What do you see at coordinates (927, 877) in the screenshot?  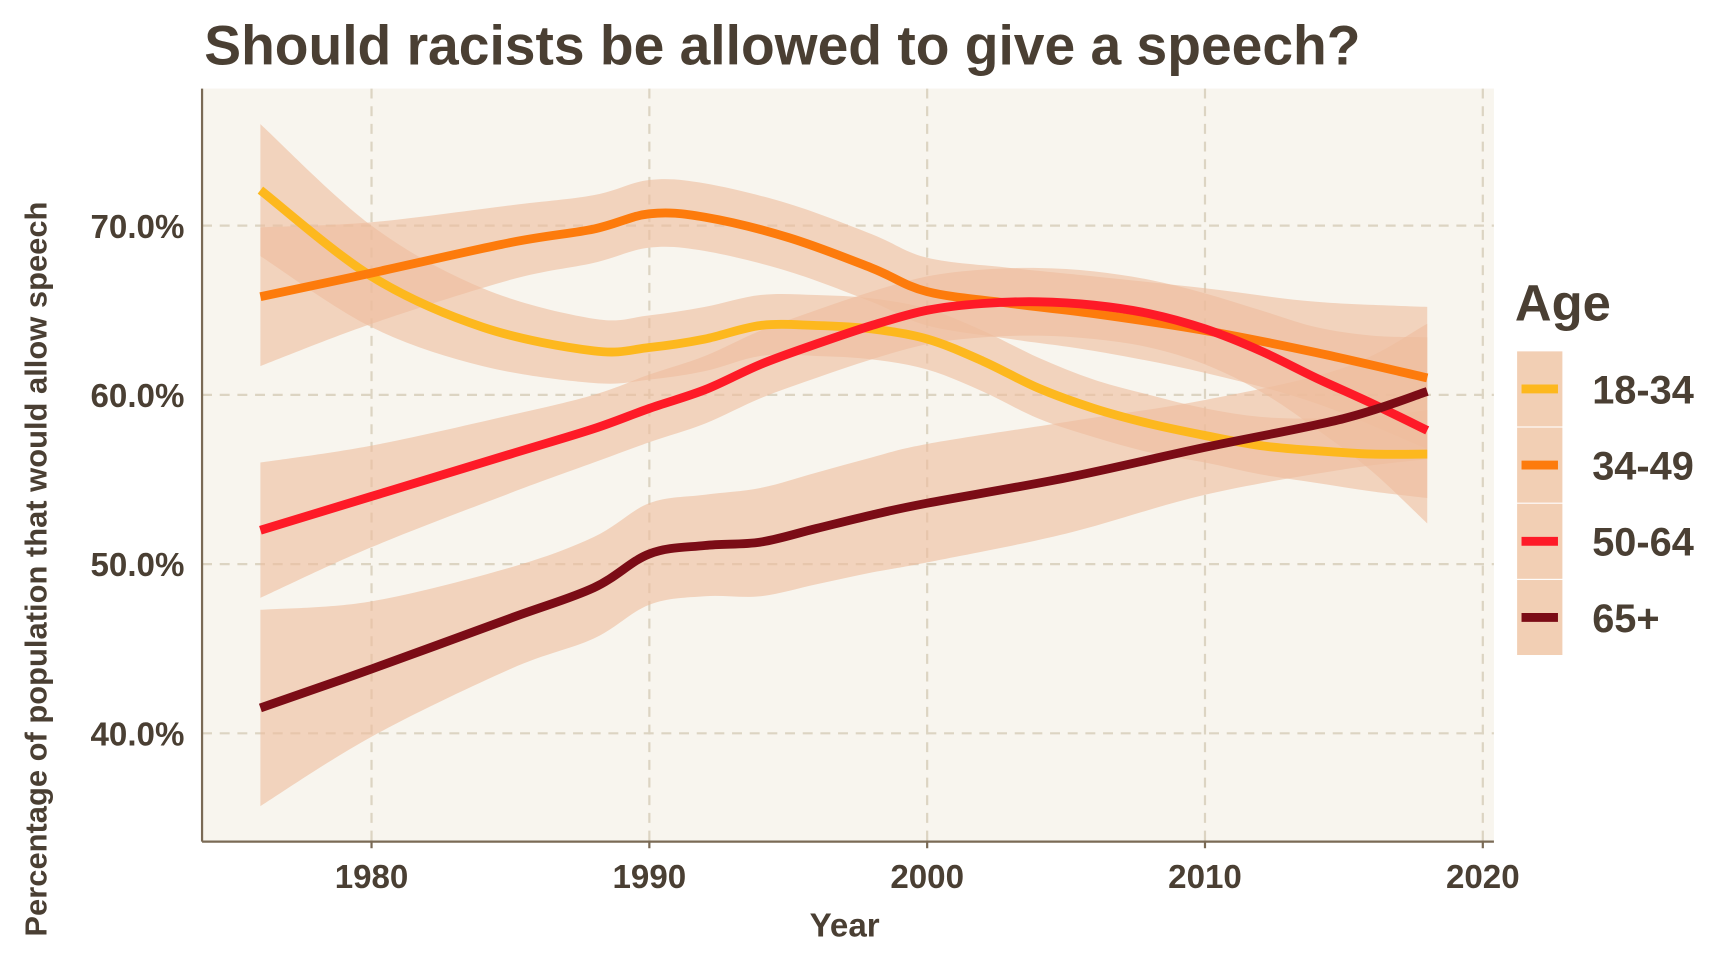 I see `x-tick-label: 2000` at bounding box center [927, 877].